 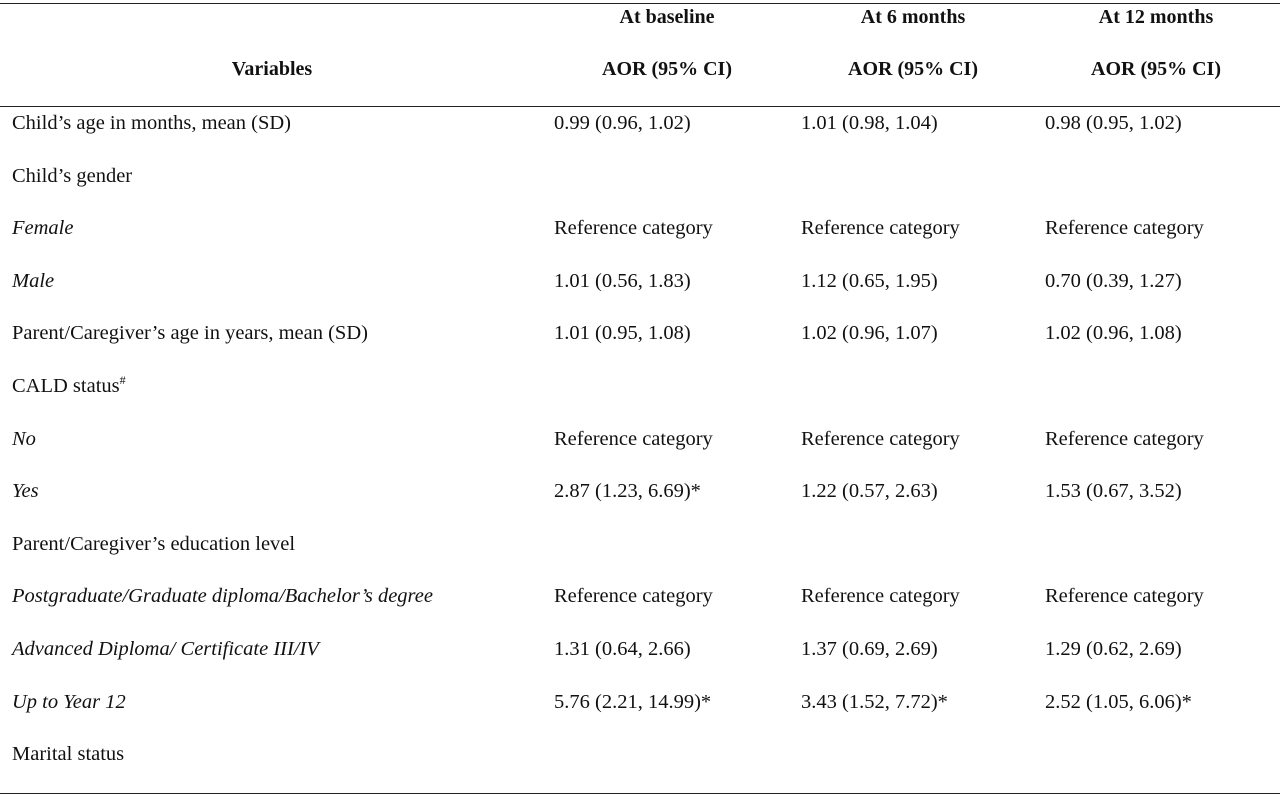 What do you see at coordinates (640, 190) in the screenshot?
I see `table-row: Child’s gender` at bounding box center [640, 190].